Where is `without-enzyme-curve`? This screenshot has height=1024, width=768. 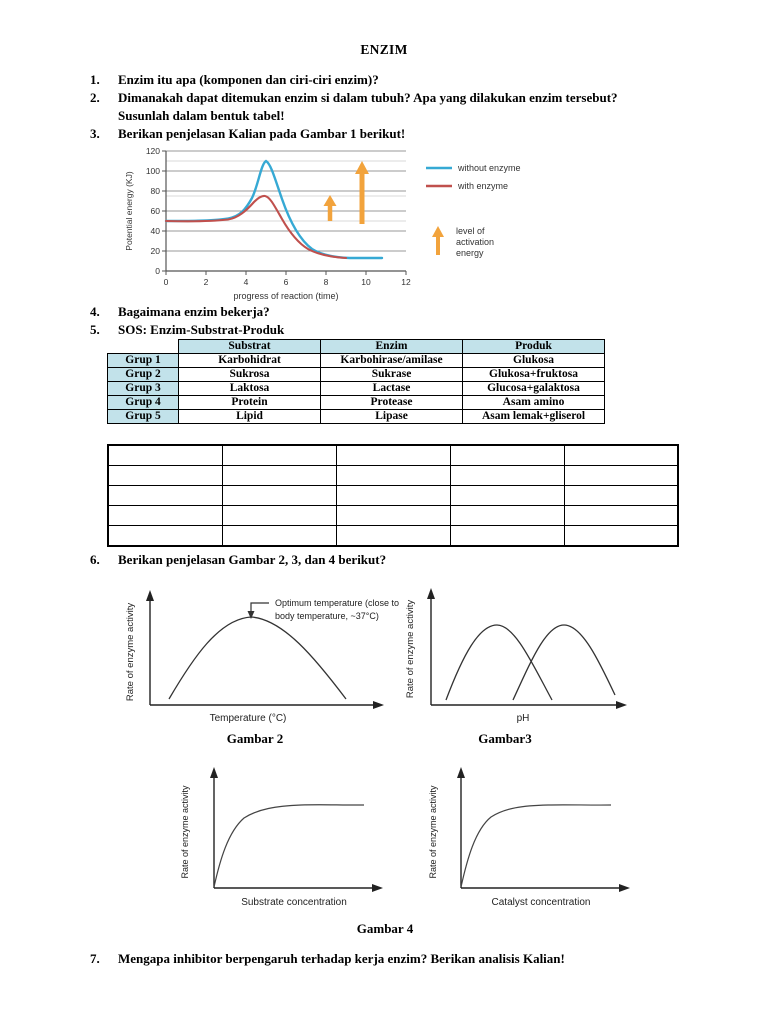 without-enzyme-curve is located at coordinates (274, 209).